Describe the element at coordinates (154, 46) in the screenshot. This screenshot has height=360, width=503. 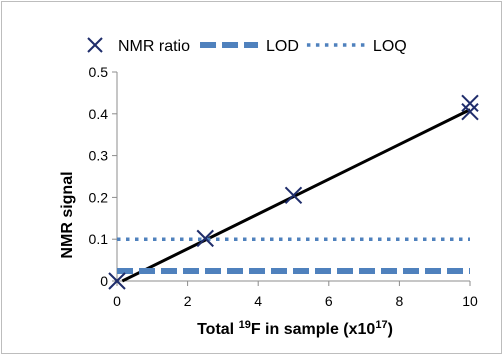
I see `legend-label: NMR ratio` at that location.